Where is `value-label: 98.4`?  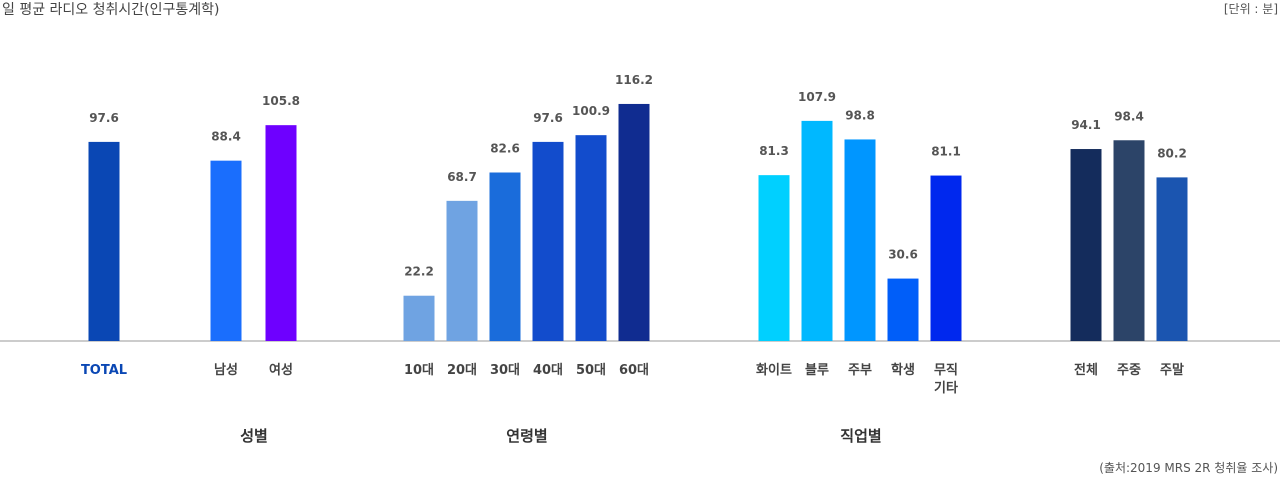 value-label: 98.4 is located at coordinates (1129, 116).